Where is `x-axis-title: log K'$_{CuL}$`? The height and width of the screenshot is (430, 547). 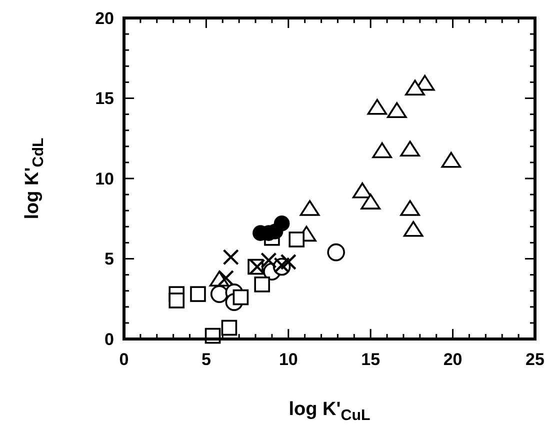 x-axis-title: log K'$_{CuL}$ is located at coordinates (329, 411).